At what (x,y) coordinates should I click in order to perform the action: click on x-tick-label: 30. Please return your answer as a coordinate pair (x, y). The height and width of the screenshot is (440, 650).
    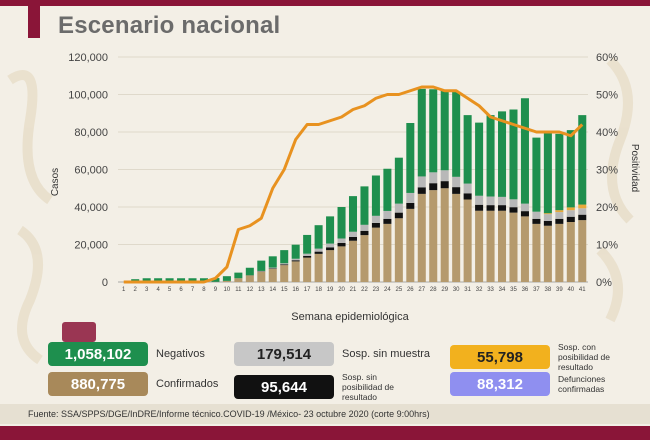
    Looking at the image, I should click on (456, 290).